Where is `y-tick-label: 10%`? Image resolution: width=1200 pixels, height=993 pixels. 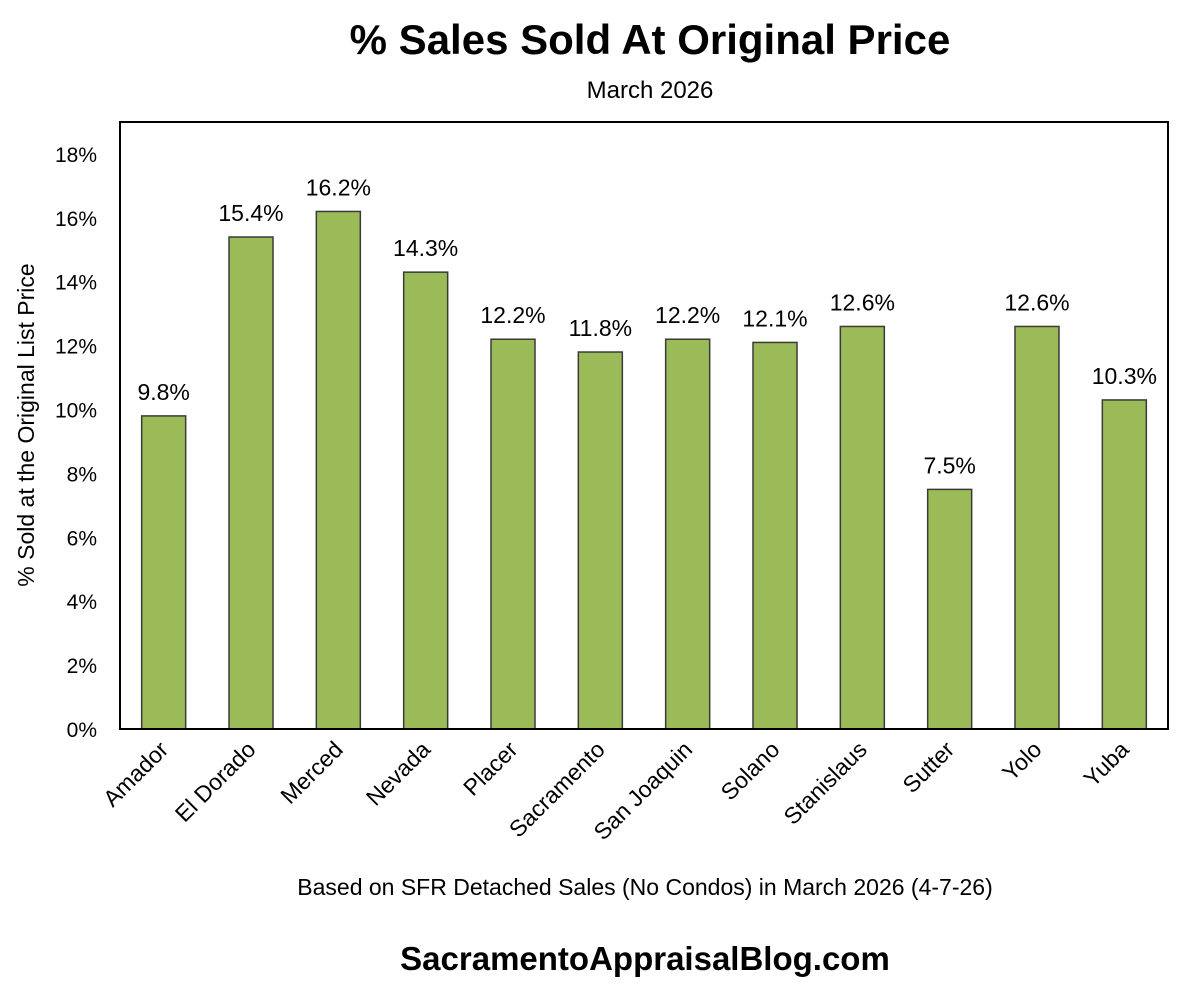 y-tick-label: 10% is located at coordinates (76, 411).